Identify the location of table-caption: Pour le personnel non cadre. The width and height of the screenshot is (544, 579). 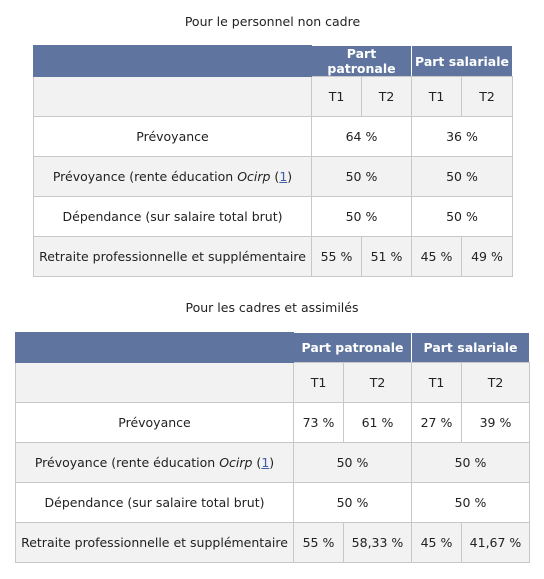
(272, 21).